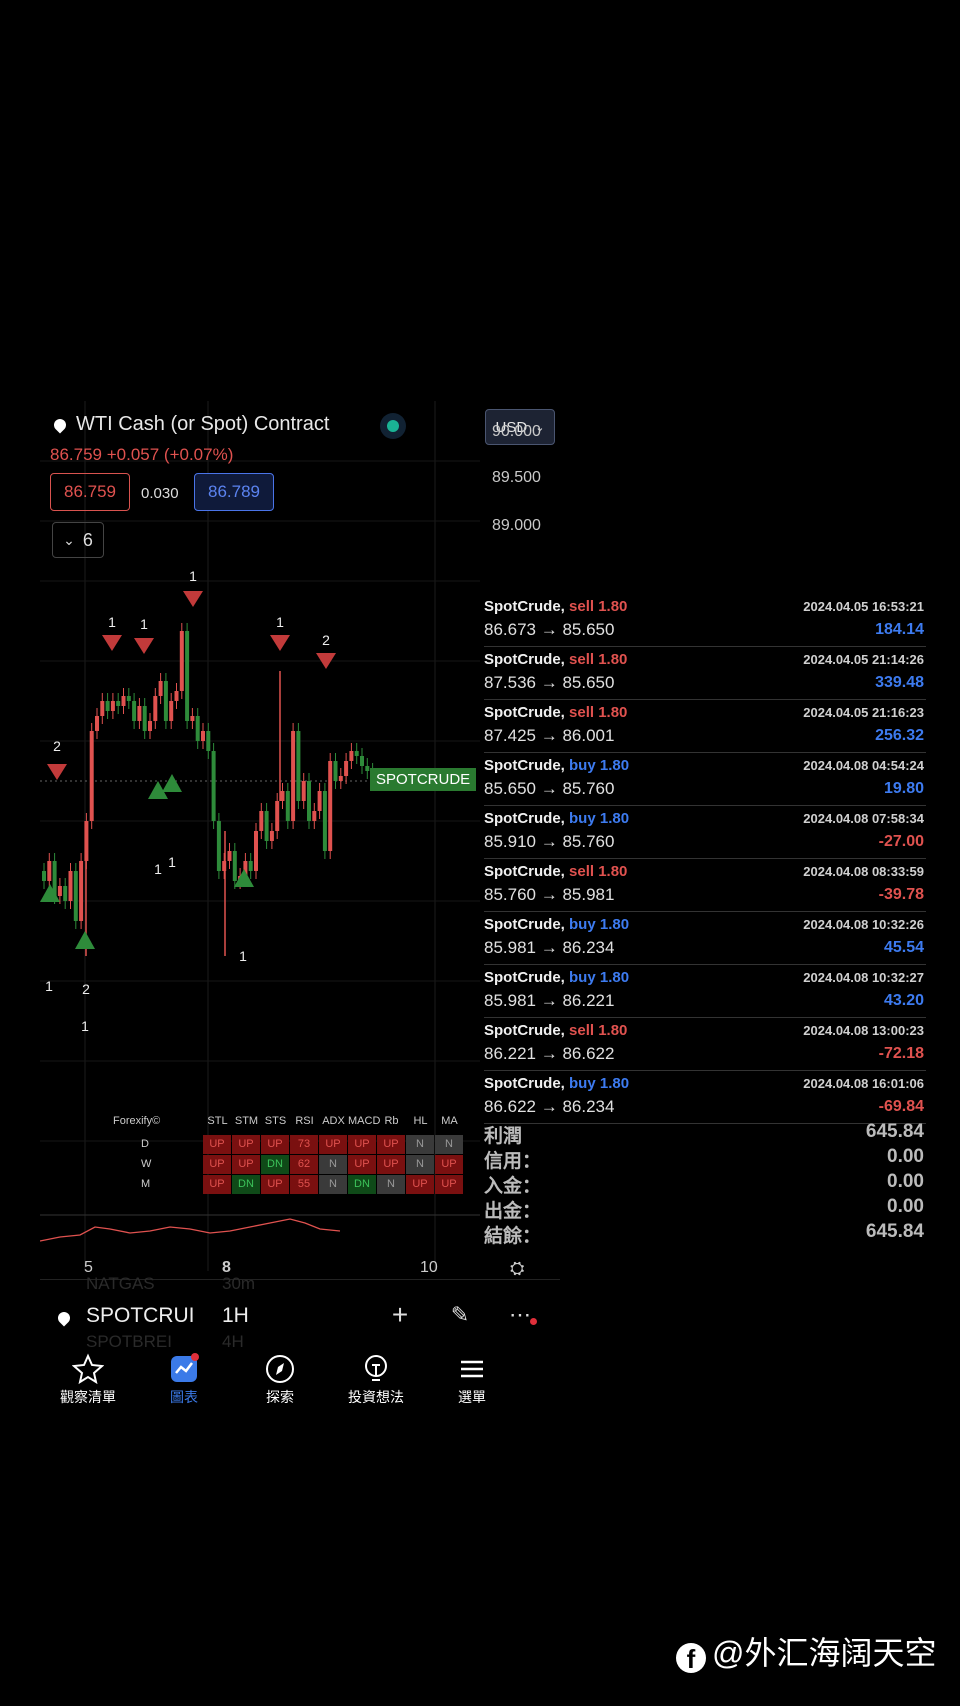 The height and width of the screenshot is (1706, 960). I want to click on summary-row: 入金： 0.00, so click(705, 1184).